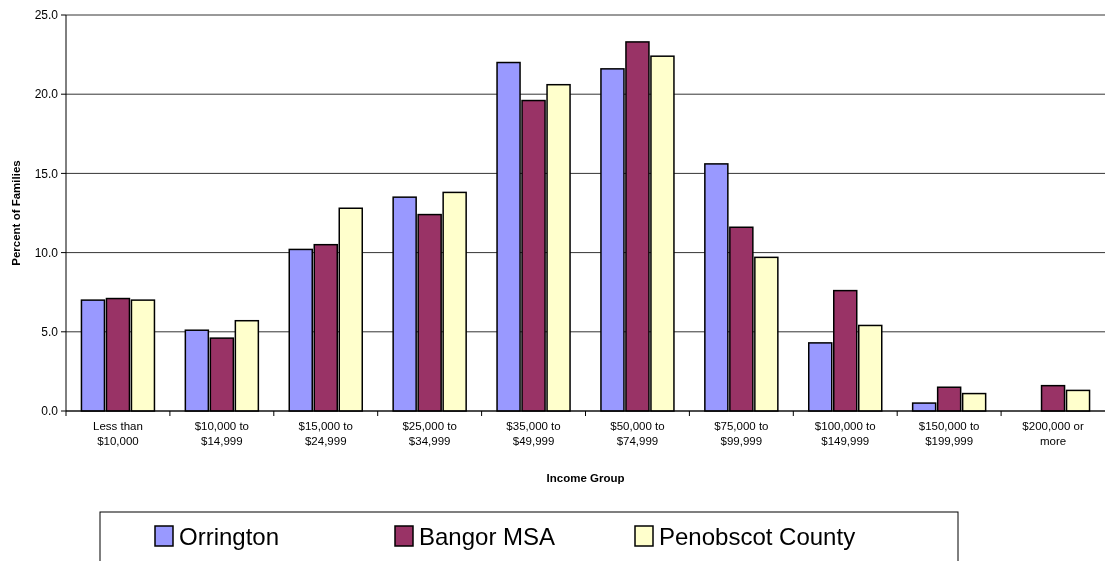 The height and width of the screenshot is (561, 1106). I want to click on x-axis-title: Income Group, so click(585, 478).